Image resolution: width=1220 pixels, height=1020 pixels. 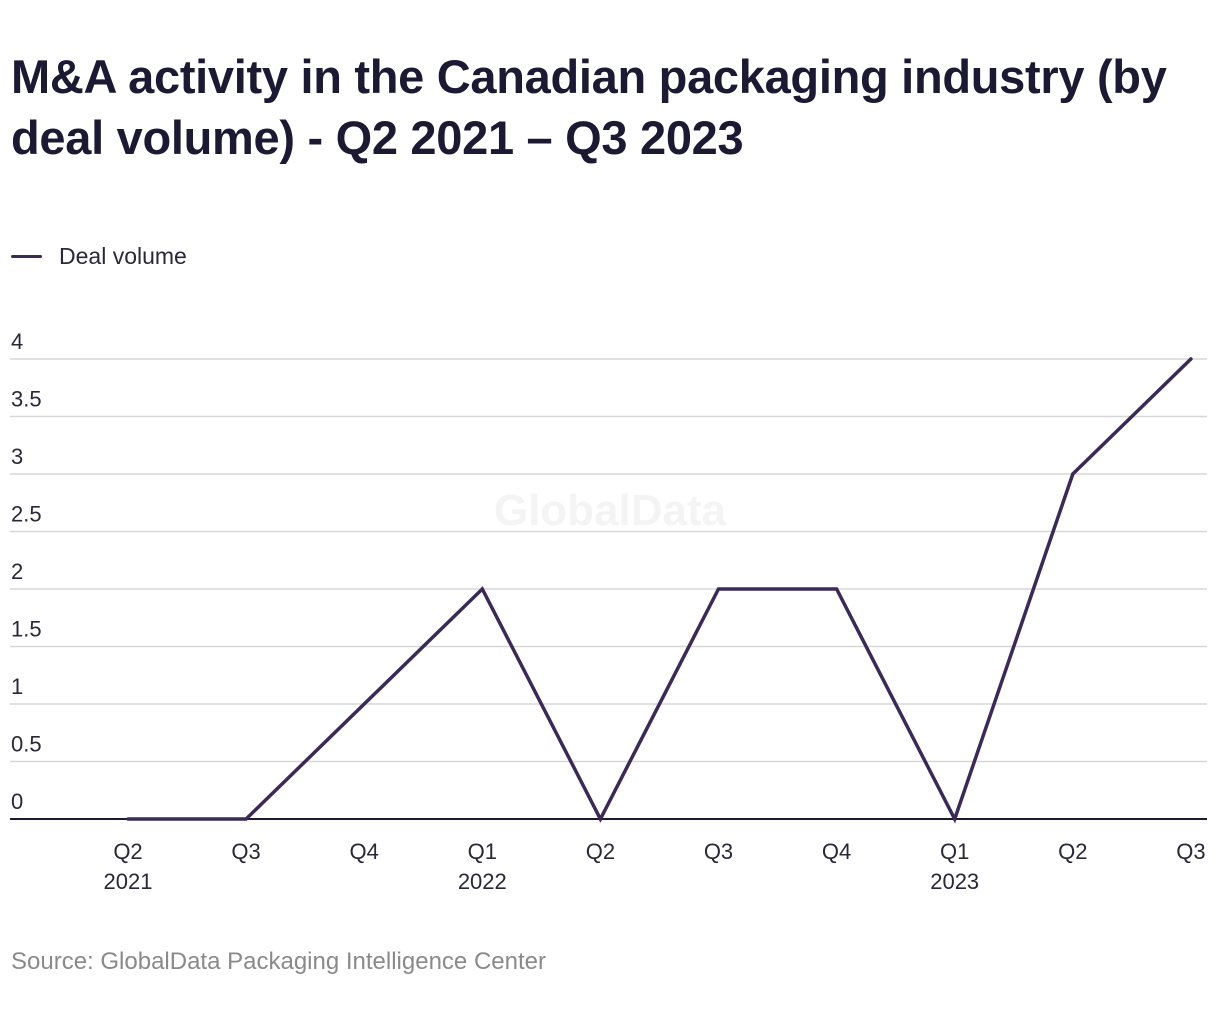 I want to click on legend-swatch, so click(x=26, y=256).